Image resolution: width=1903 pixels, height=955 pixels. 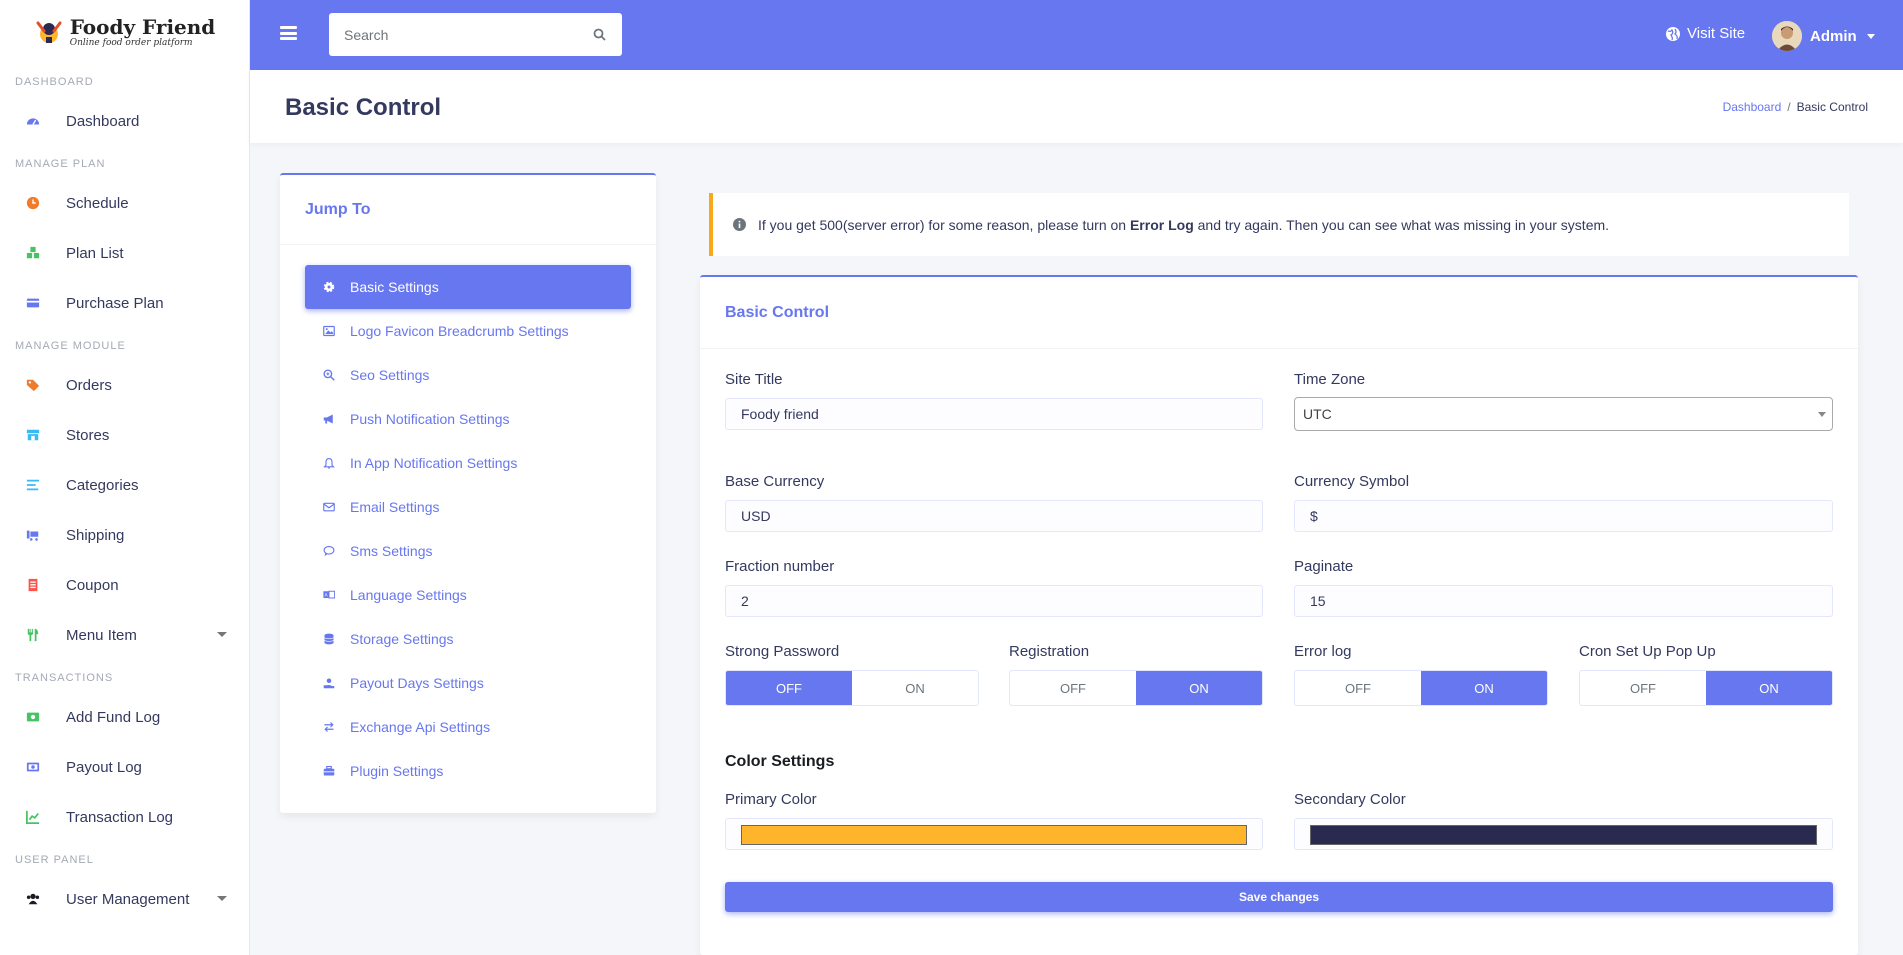 I want to click on secondary-color-label: Secondary Color, so click(x=1350, y=799).